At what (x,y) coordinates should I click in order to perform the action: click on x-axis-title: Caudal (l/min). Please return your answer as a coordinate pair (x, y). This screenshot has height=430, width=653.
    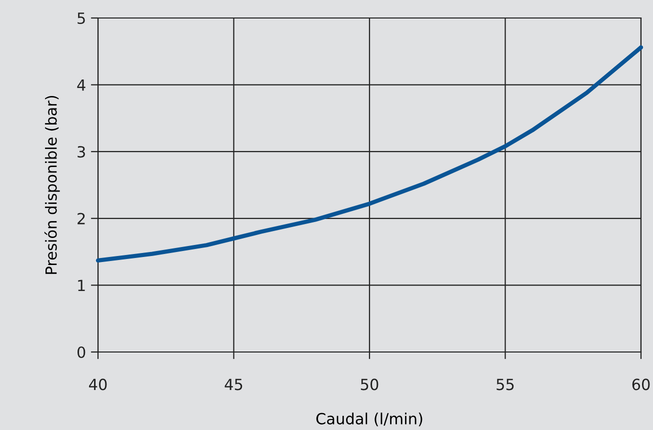
    Looking at the image, I should click on (369, 419).